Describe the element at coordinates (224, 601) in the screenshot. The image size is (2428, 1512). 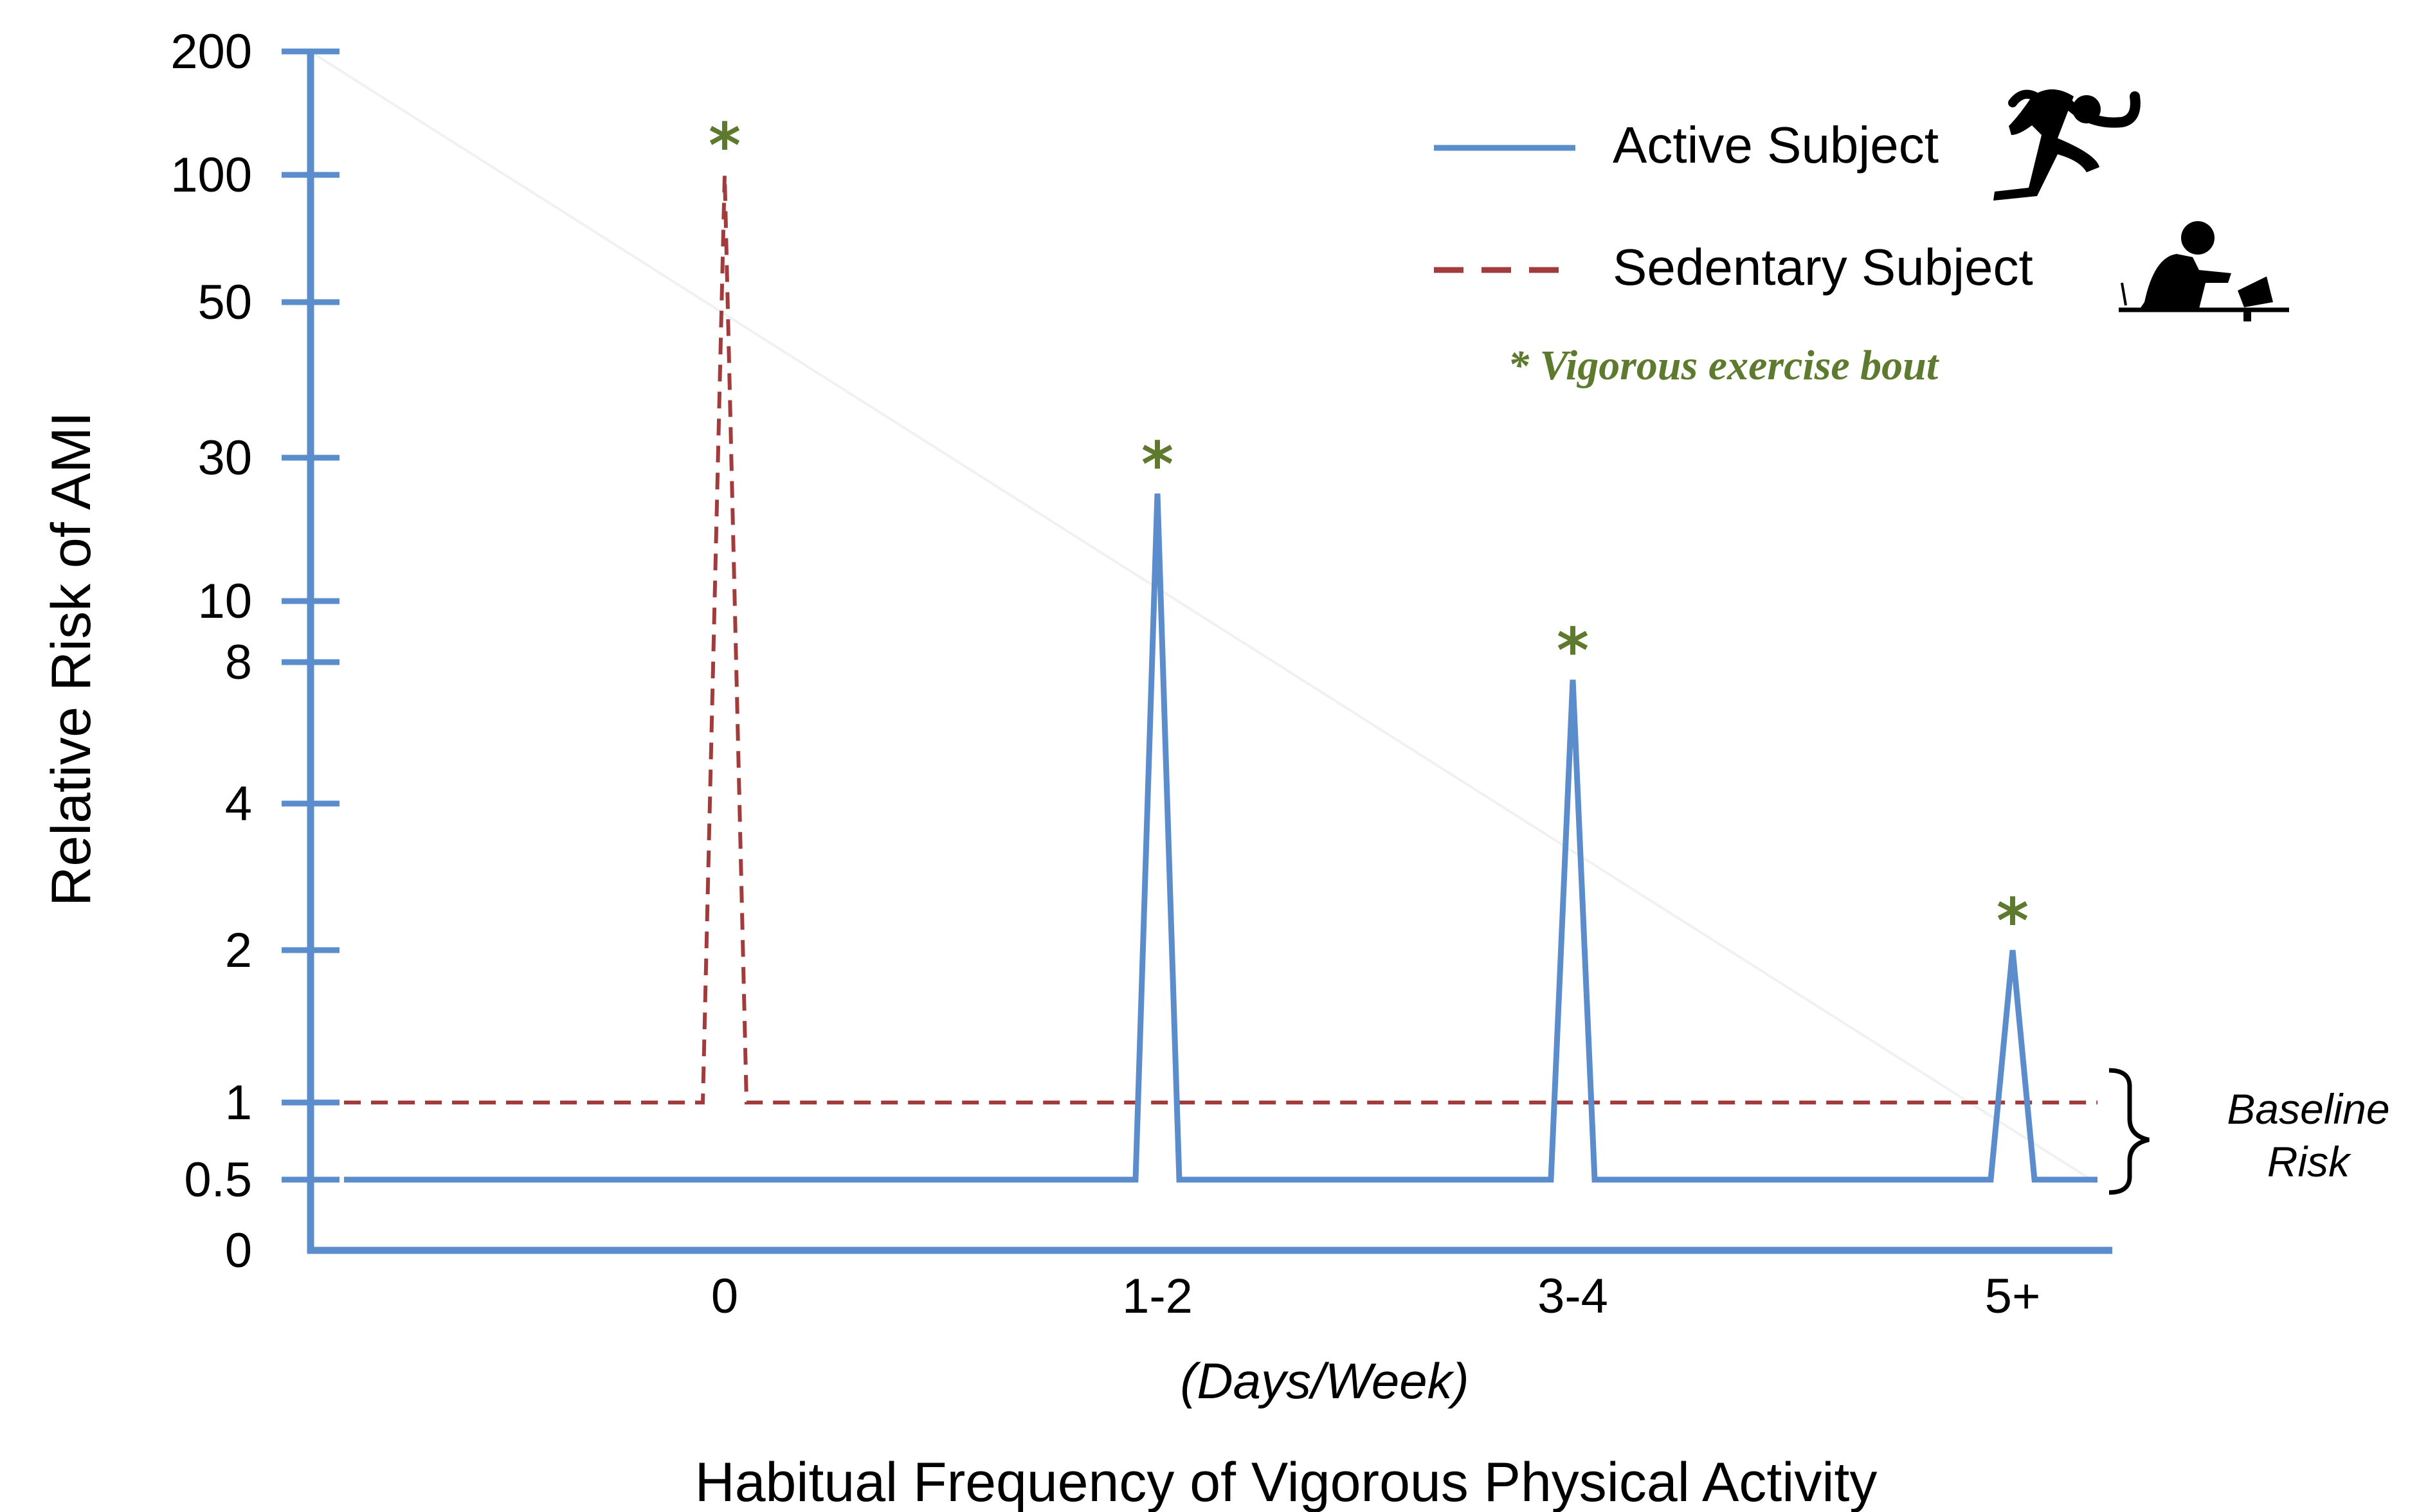
I see `y-tick-label: 10` at that location.